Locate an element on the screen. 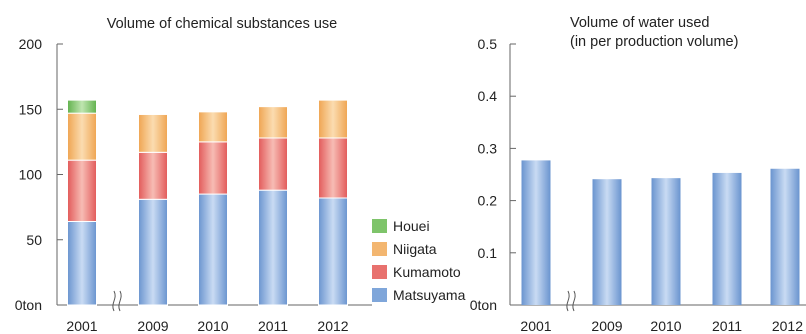 The width and height of the screenshot is (806, 334). bar-water-2011 is located at coordinates (727, 238).